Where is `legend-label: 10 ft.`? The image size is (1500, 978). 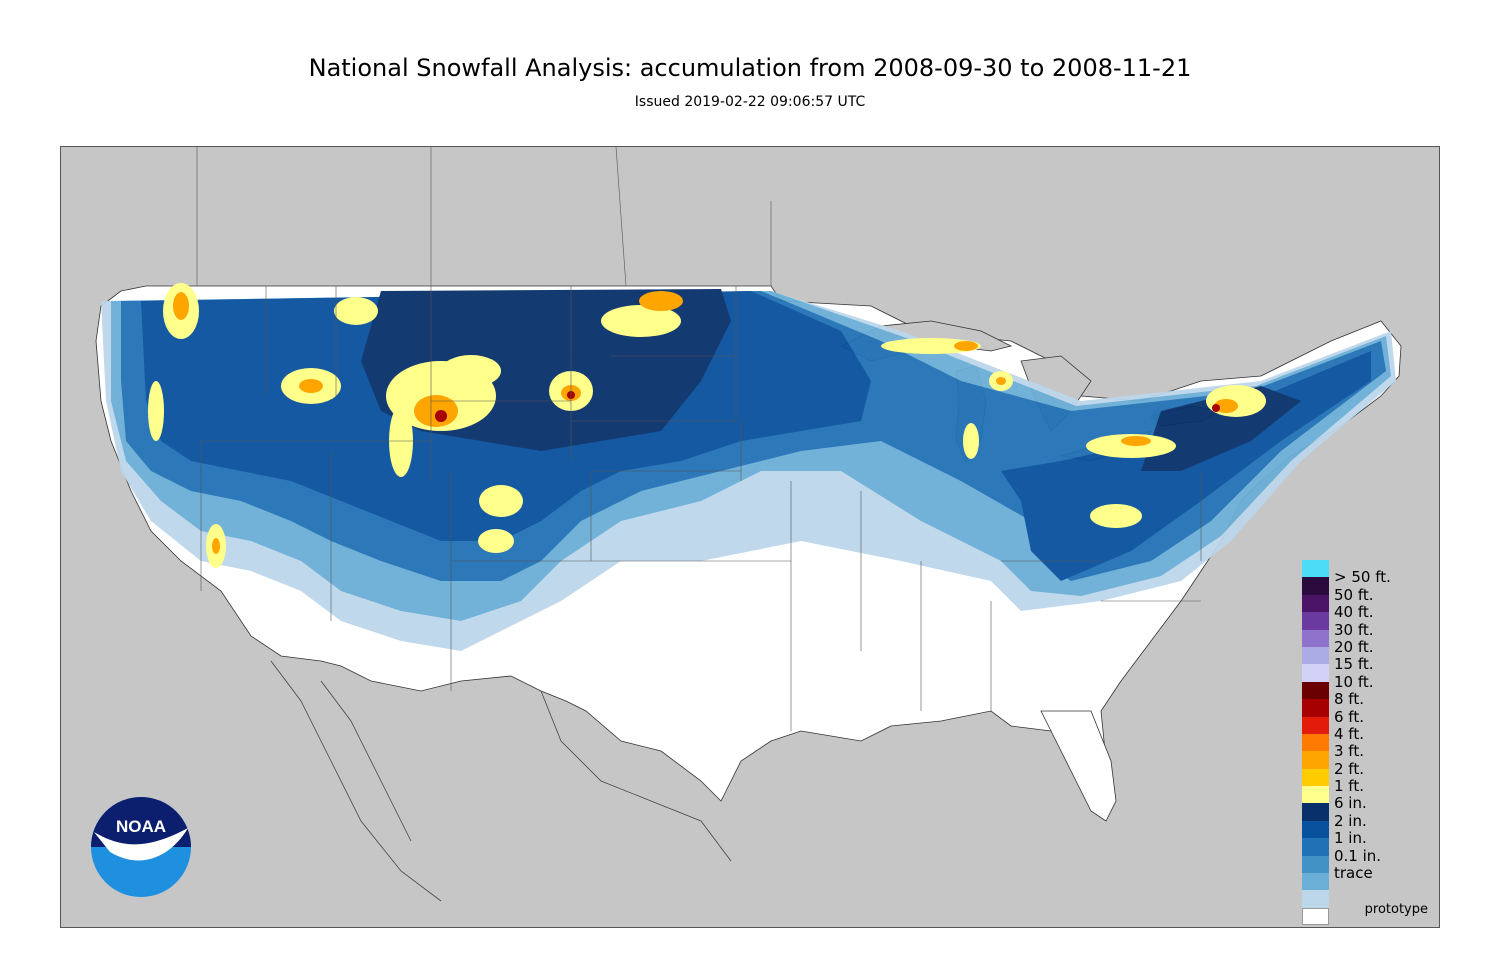
legend-label: 10 ft. is located at coordinates (1354, 681).